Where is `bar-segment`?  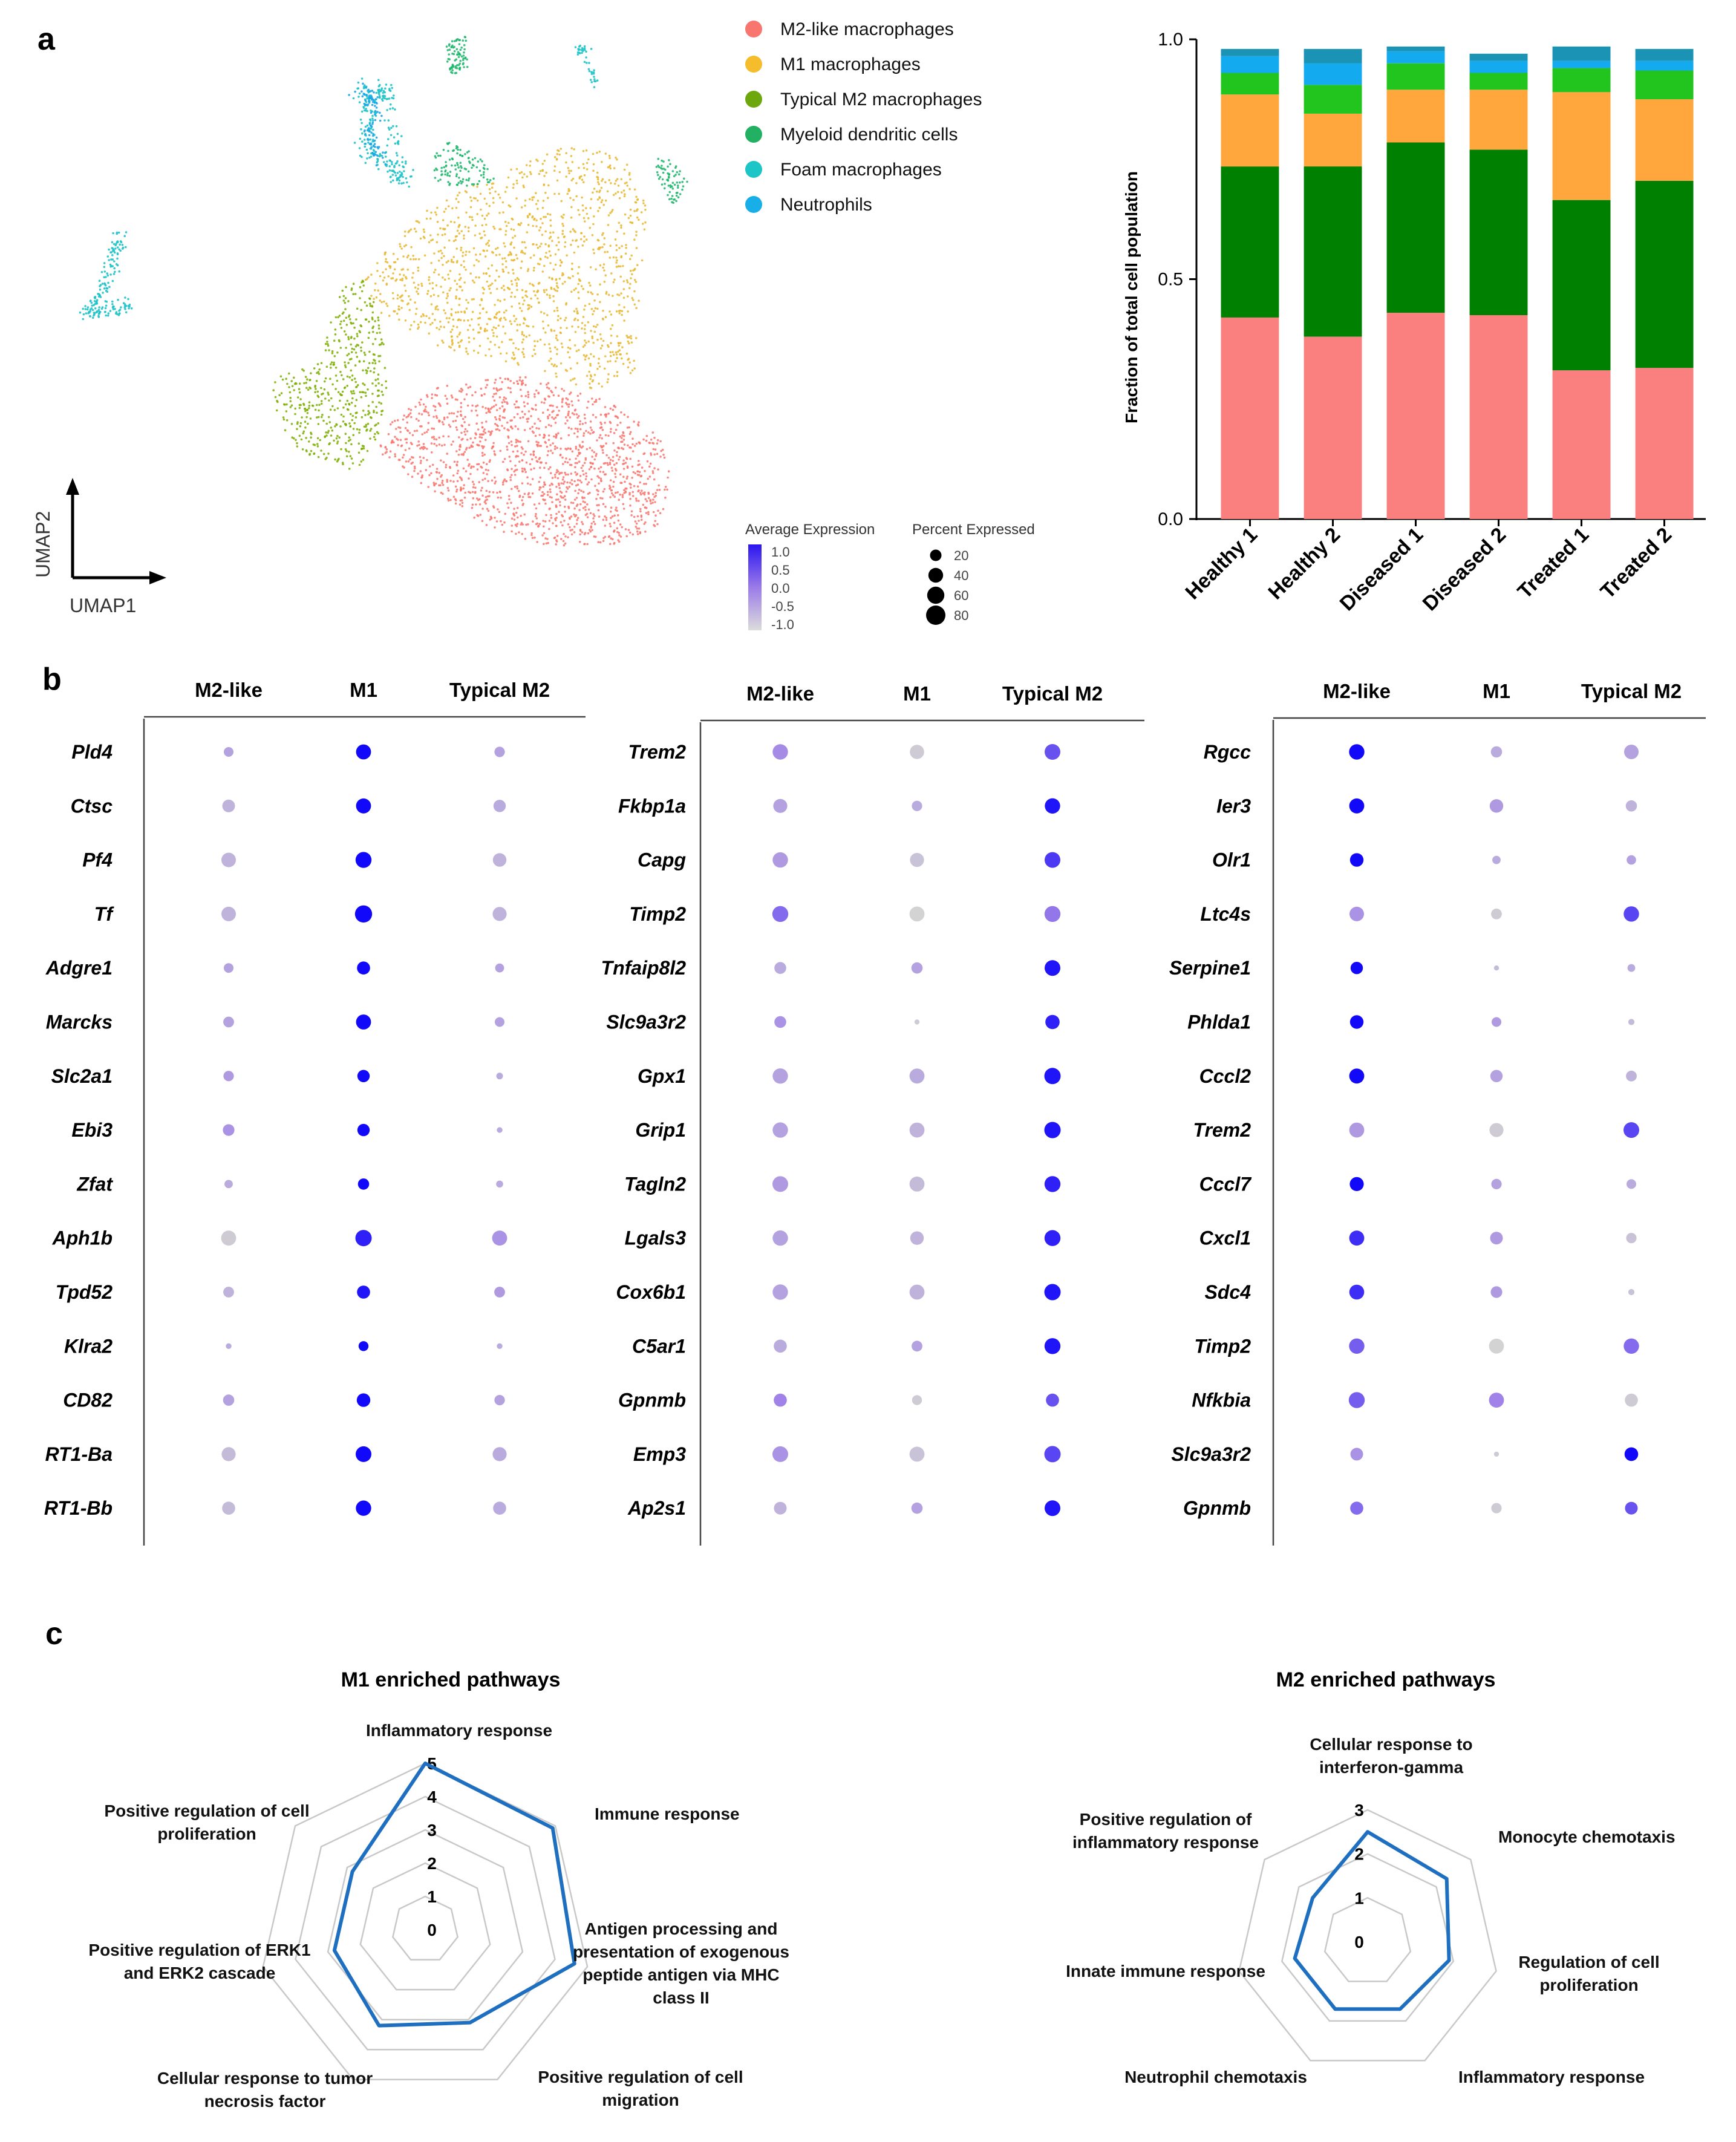
bar-segment is located at coordinates (1415, 48).